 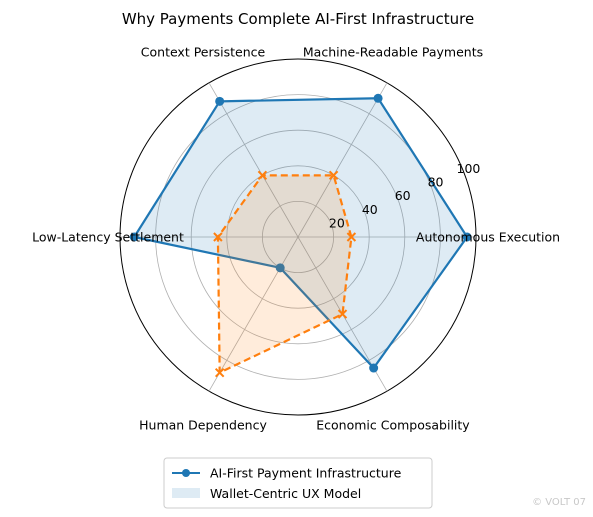 I want to click on radial-tick-label: 40, so click(x=370, y=209).